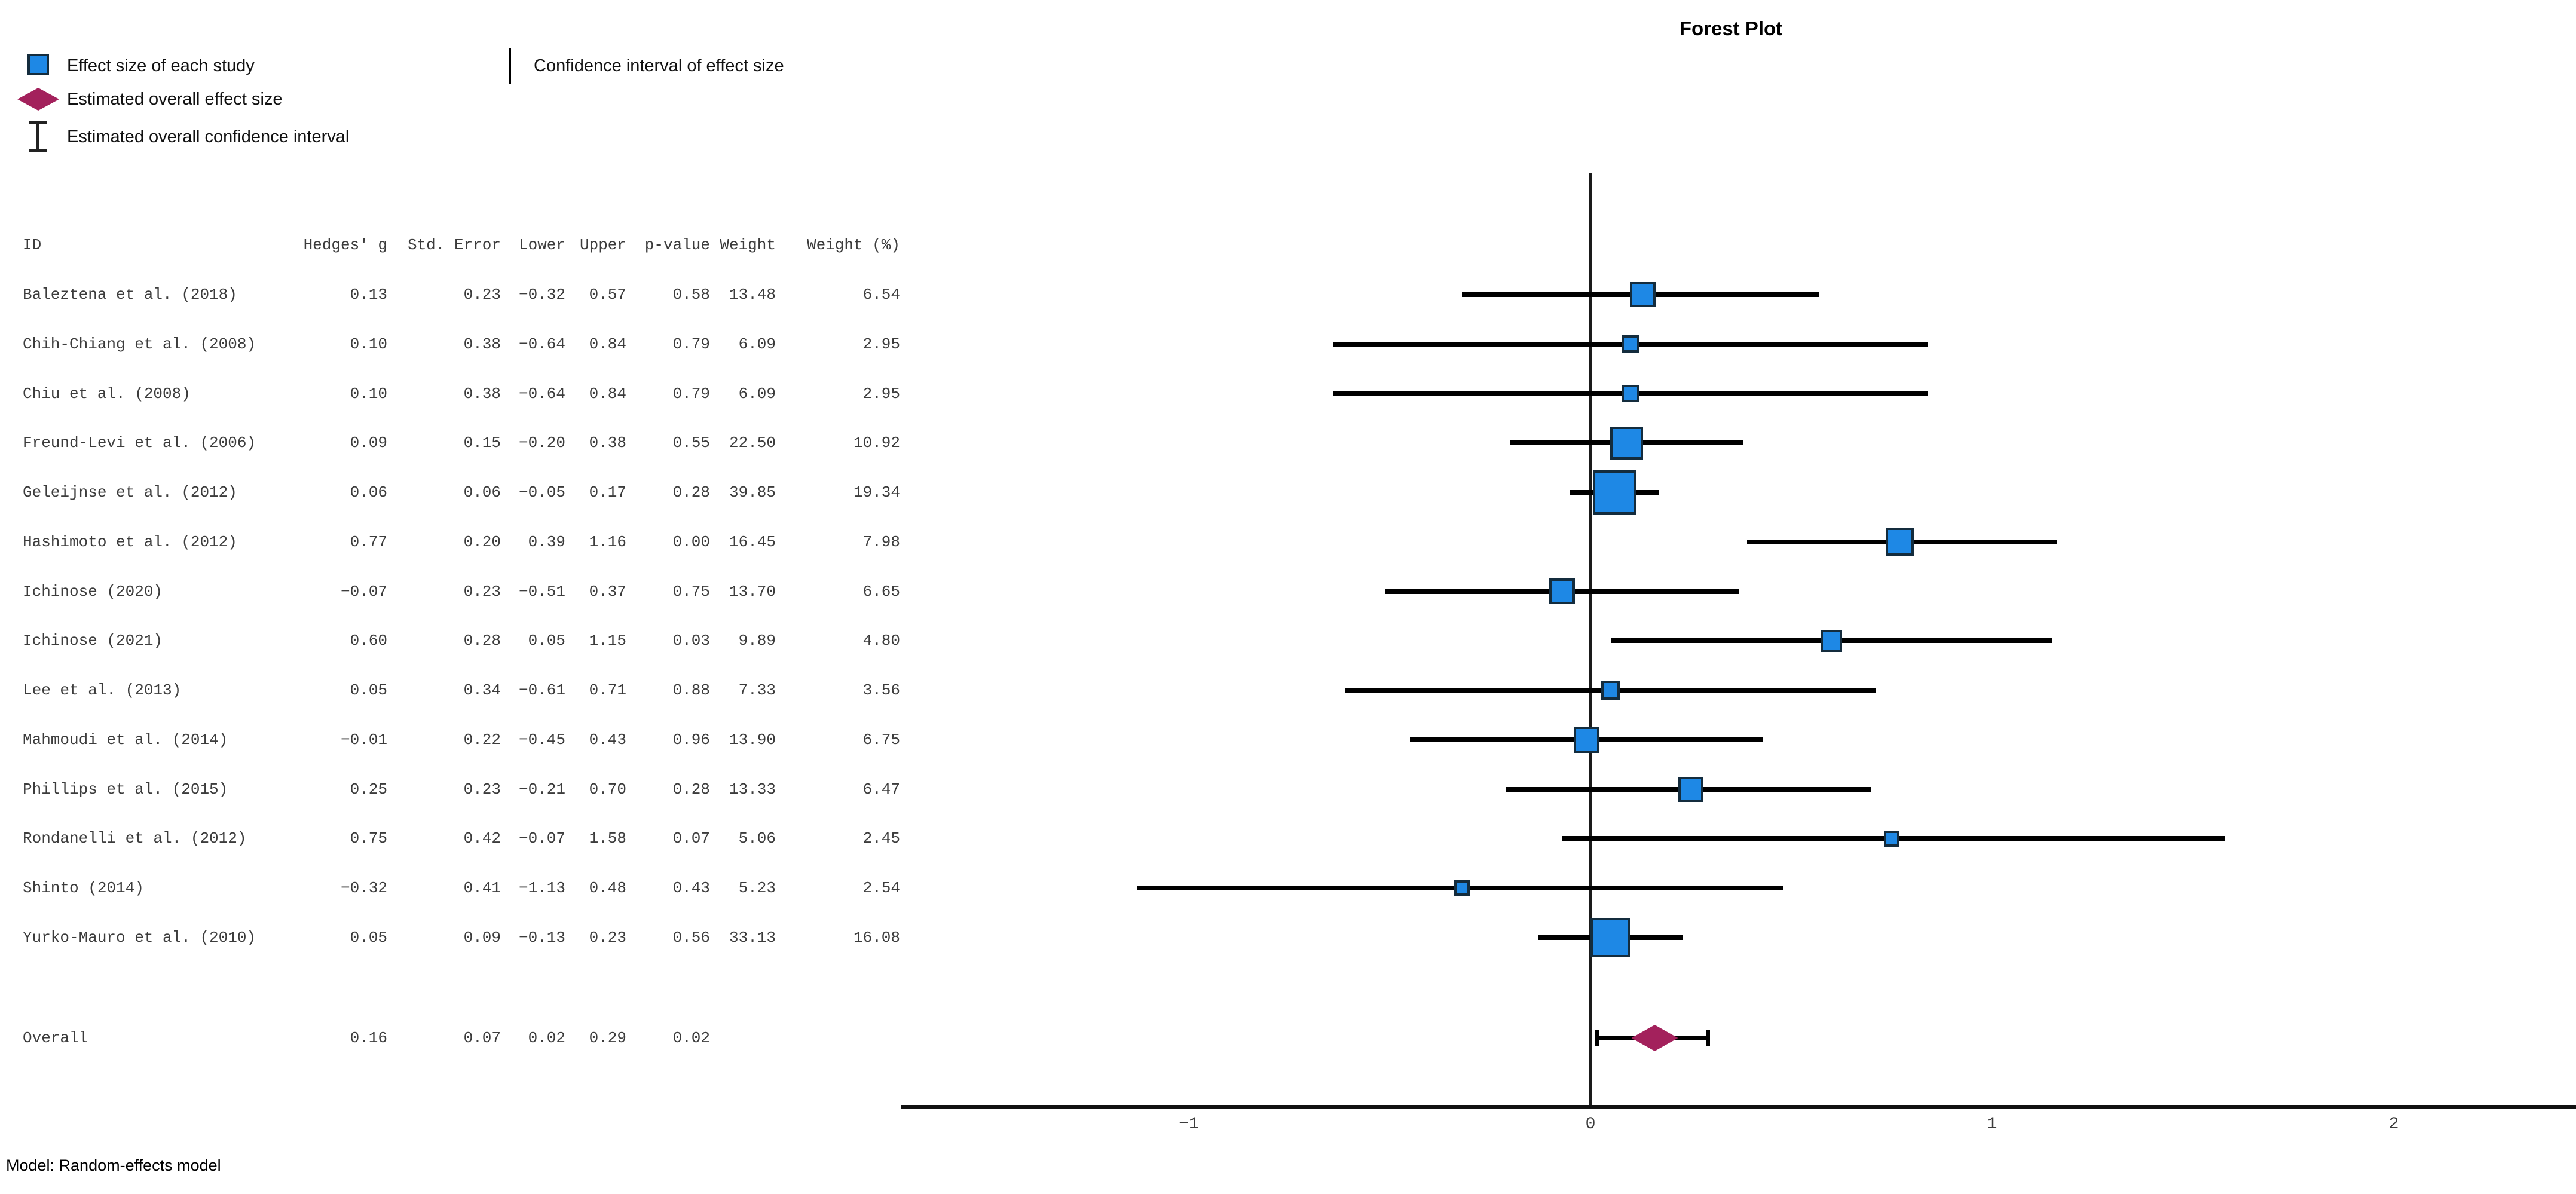 This screenshot has height=1194, width=2576. What do you see at coordinates (752, 541) in the screenshot?
I see `table-cell: 16.45` at bounding box center [752, 541].